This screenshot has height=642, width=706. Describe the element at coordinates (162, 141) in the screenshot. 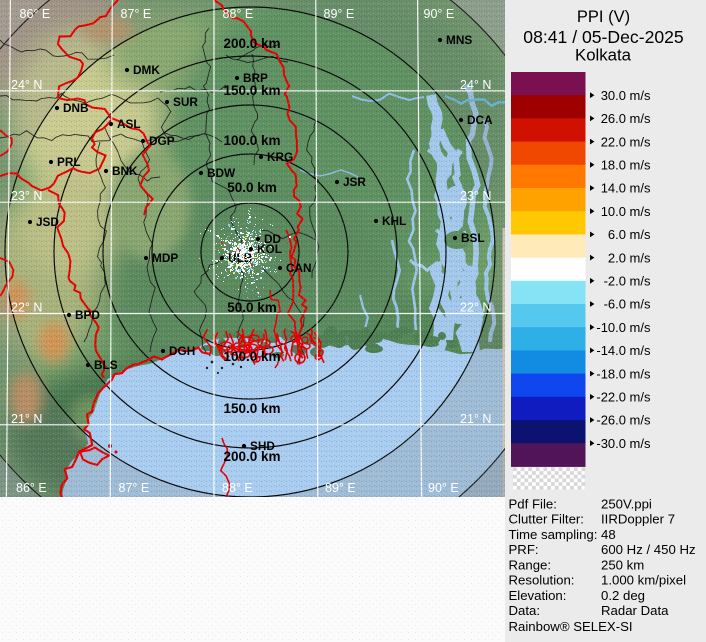

I see `svg-text: DGP` at that location.